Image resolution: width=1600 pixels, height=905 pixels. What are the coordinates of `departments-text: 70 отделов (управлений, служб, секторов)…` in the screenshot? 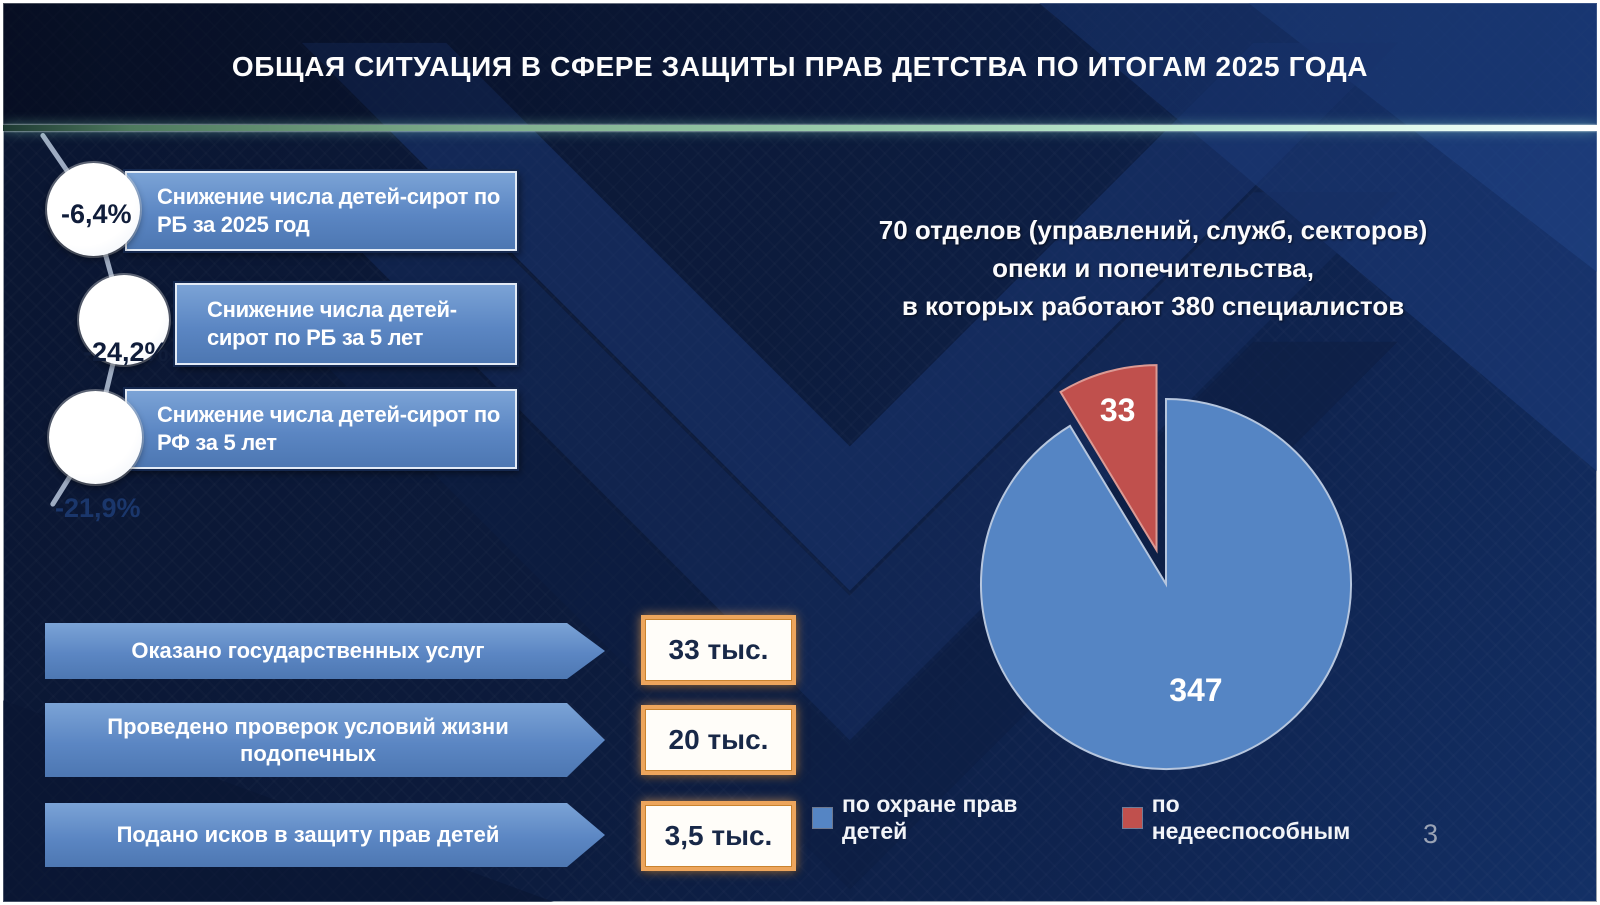 It's located at (1153, 268).